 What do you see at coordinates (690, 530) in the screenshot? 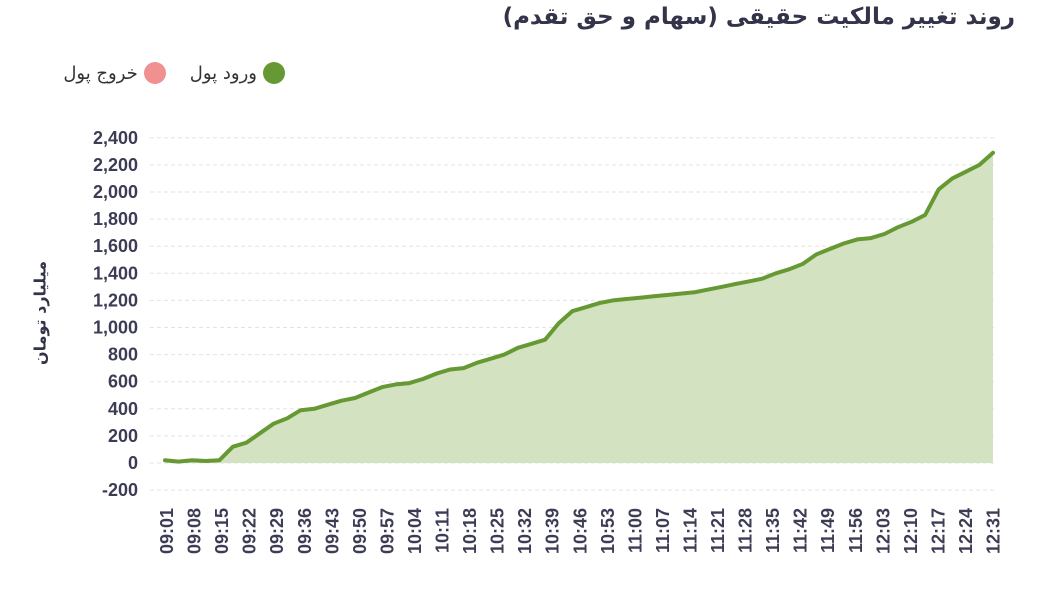
I see `x-tick-label: 11:14` at bounding box center [690, 530].